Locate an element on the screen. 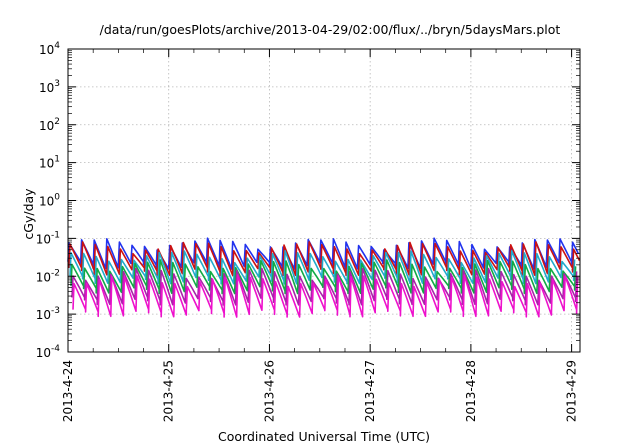  y-tick-label: 10⁴ is located at coordinates (49, 49).